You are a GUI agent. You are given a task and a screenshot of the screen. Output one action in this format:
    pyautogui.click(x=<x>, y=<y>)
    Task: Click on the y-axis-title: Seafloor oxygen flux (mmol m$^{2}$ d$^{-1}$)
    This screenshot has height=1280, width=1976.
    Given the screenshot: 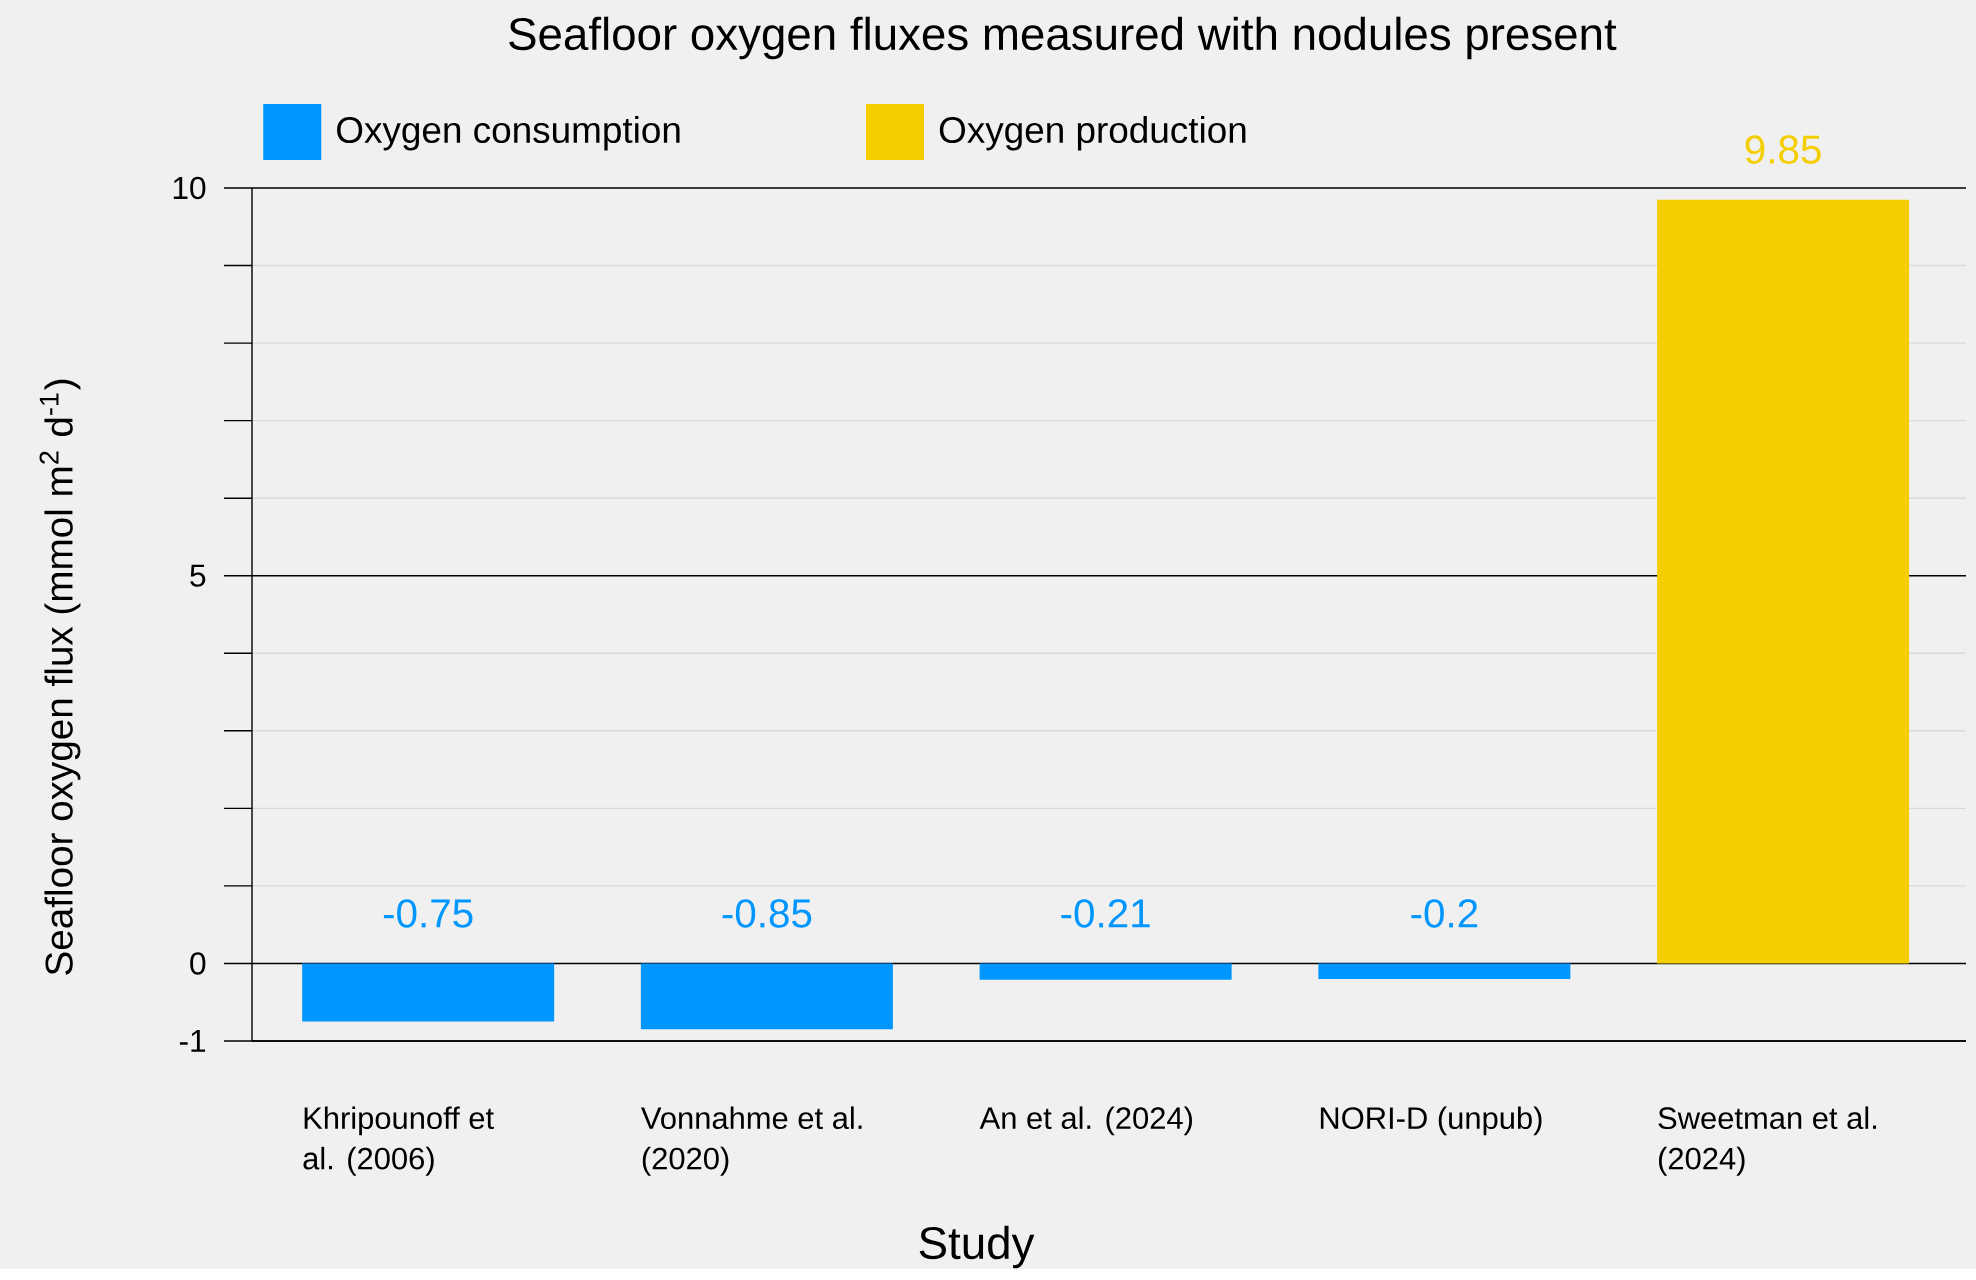 What is the action you would take?
    pyautogui.click(x=60, y=677)
    